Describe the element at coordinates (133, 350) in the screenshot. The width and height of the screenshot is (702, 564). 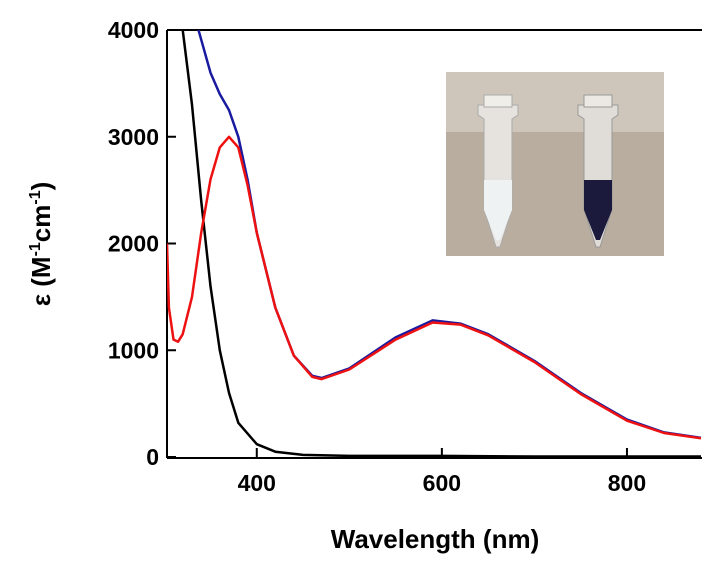
I see `y-tick-label: 1000` at that location.